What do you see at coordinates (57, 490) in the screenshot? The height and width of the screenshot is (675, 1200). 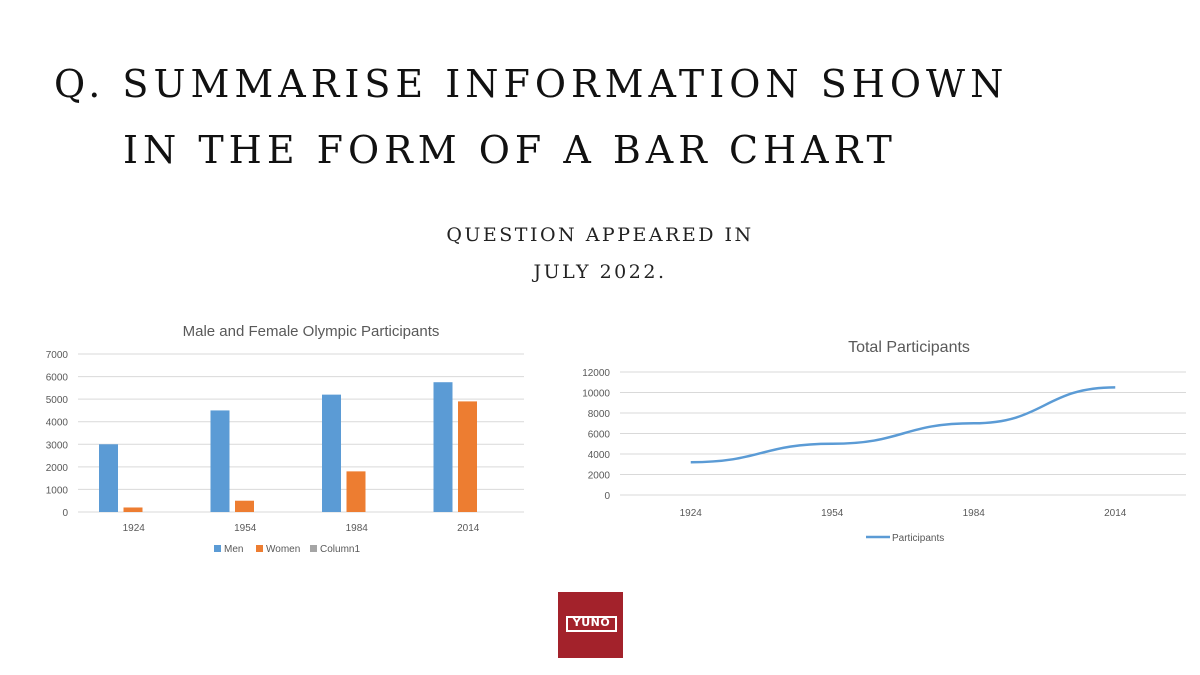 I see `bar-y-tick-label: 1000` at bounding box center [57, 490].